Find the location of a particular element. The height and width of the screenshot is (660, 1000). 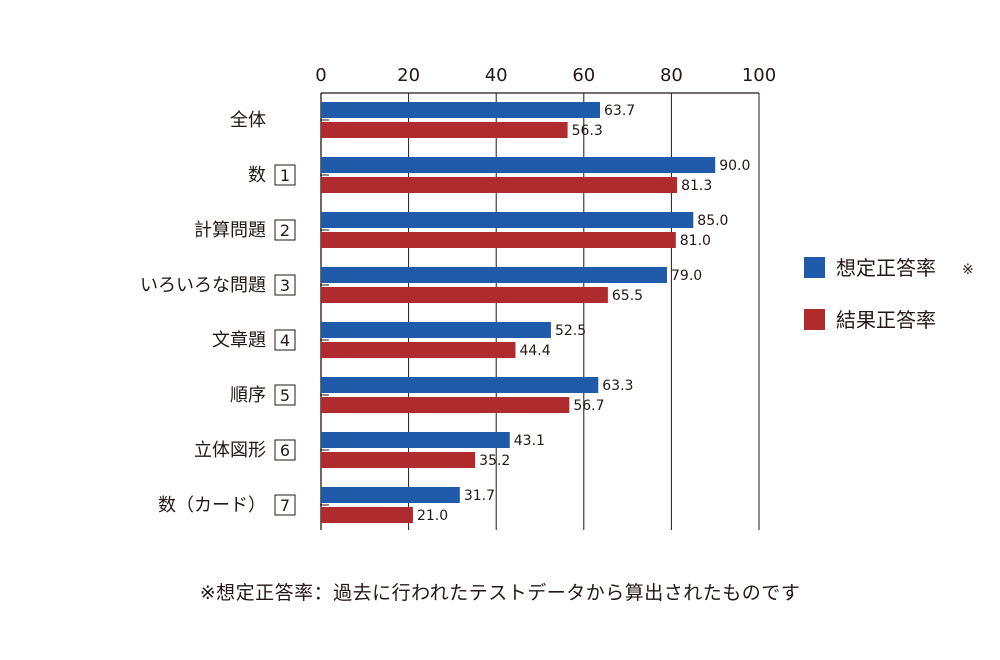

value-label-expected-2: 85.0 is located at coordinates (712, 221).